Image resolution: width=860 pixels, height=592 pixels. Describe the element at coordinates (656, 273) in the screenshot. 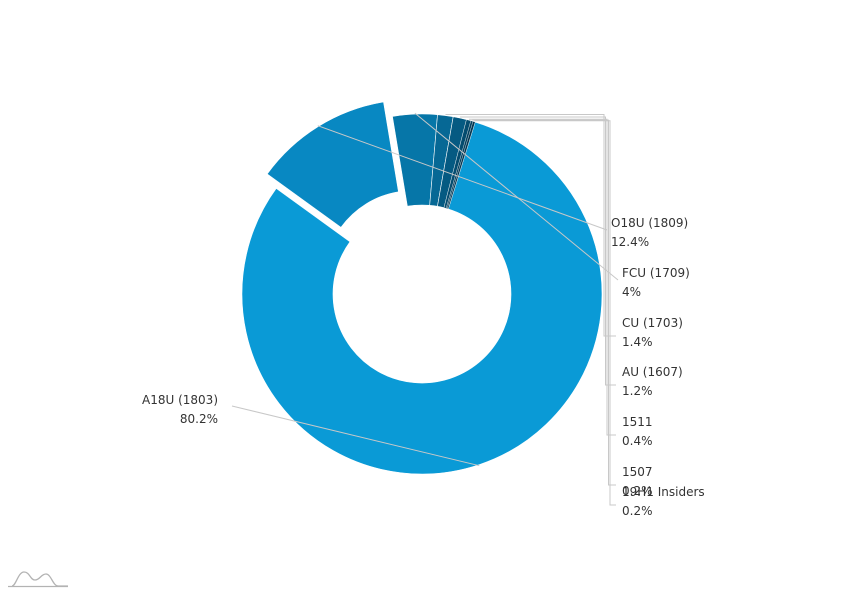

I see `slice-label-fcu-1709: FCU (1709)` at that location.